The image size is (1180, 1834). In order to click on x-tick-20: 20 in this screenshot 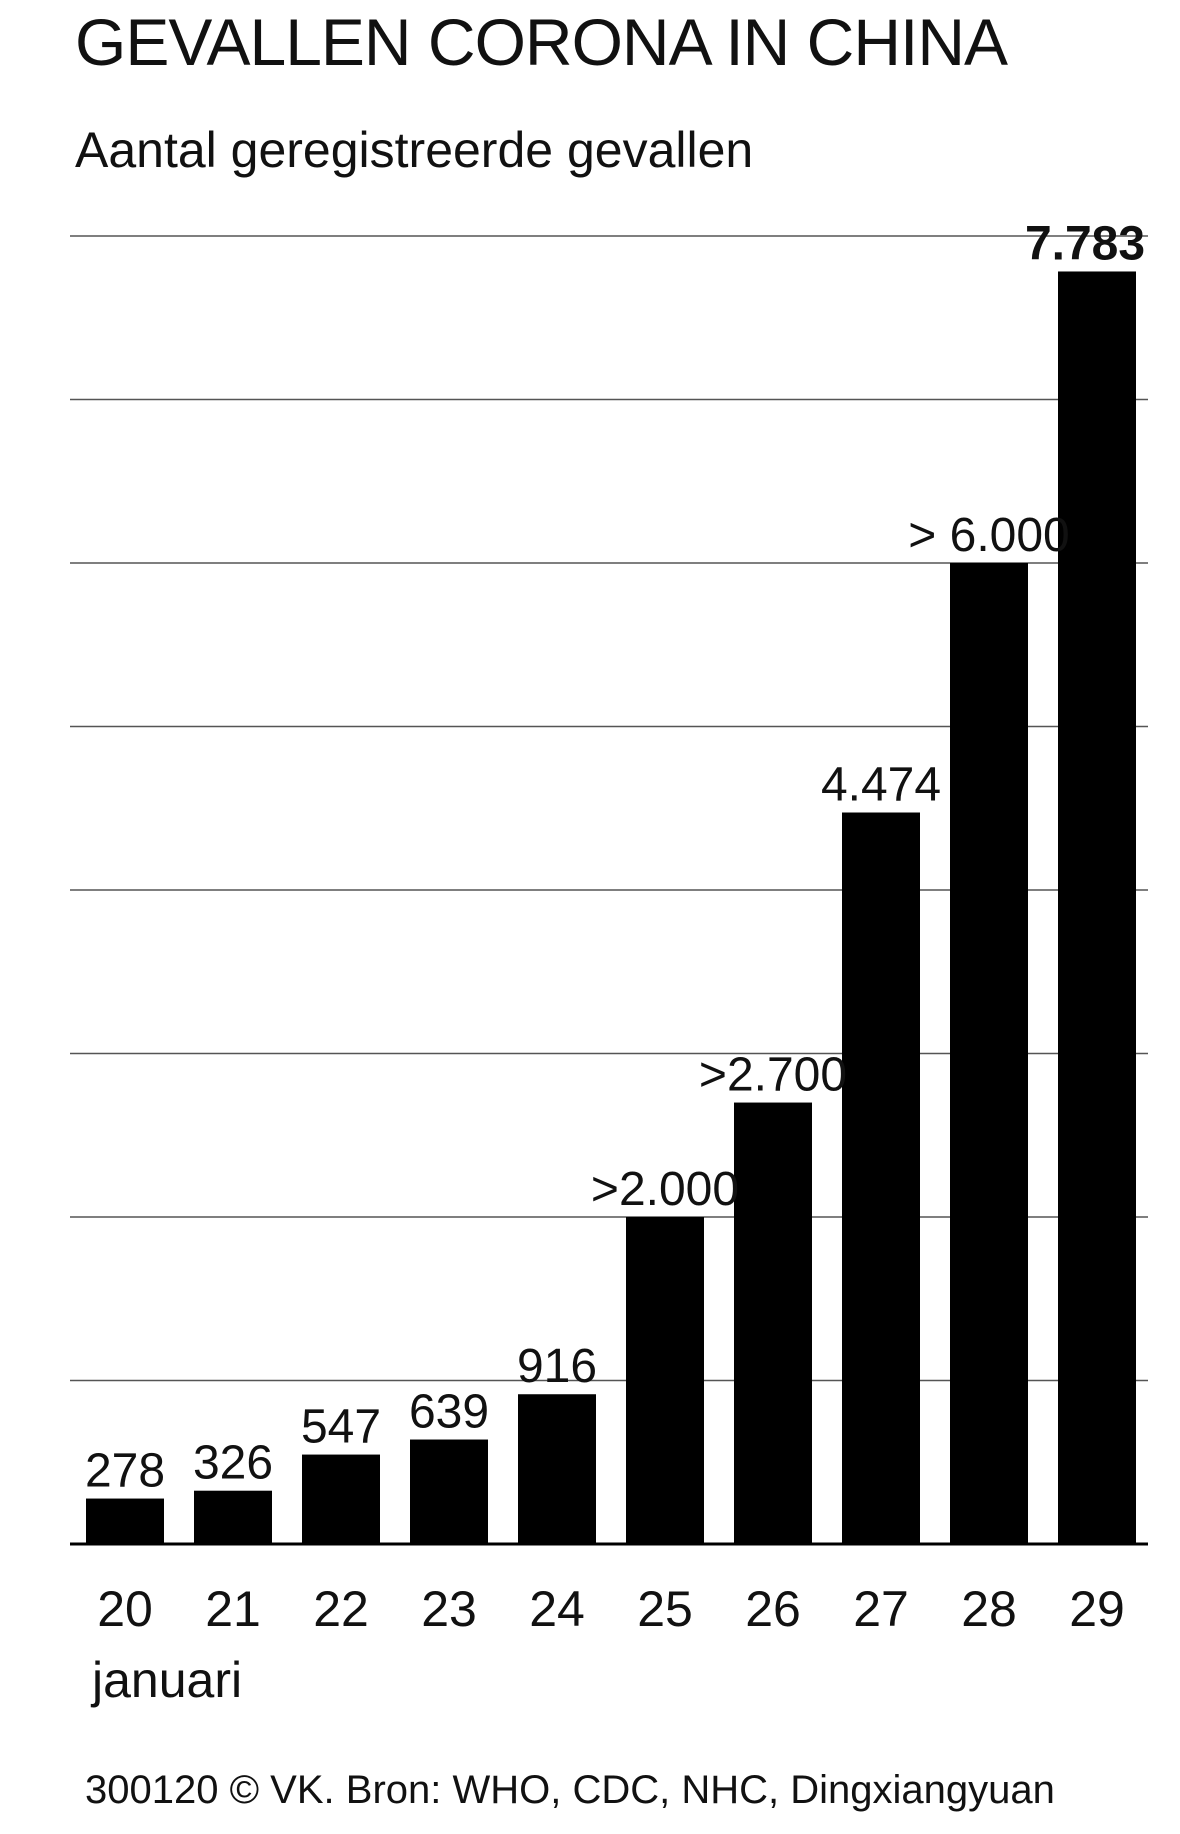, I will do `click(125, 1609)`.